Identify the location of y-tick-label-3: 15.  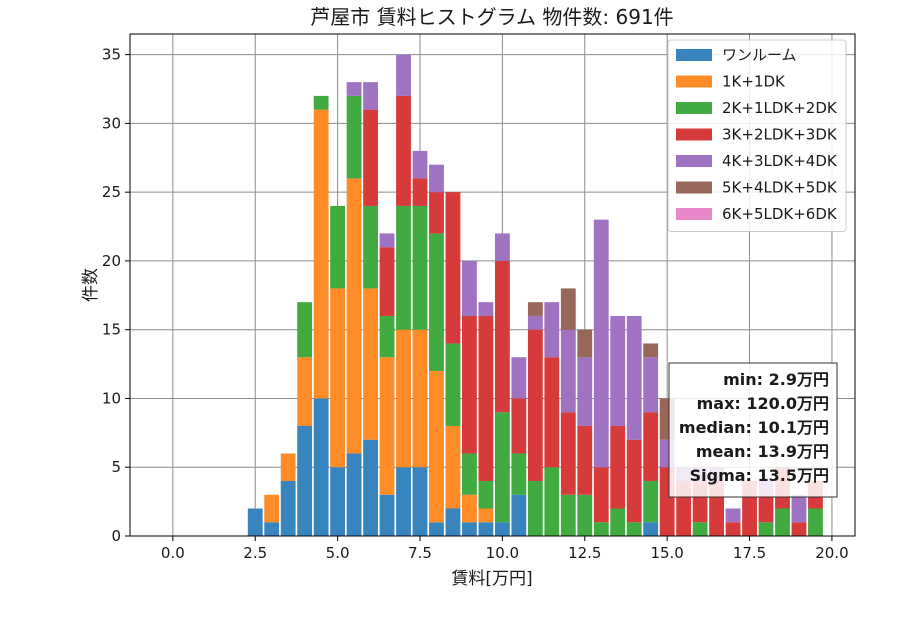
(111, 330).